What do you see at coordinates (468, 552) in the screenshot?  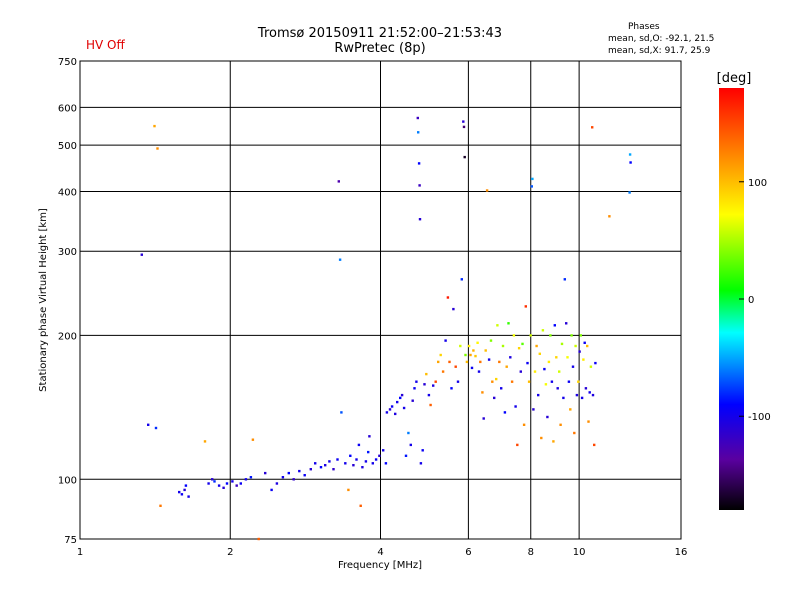 I see `x-tick-label: 6` at bounding box center [468, 552].